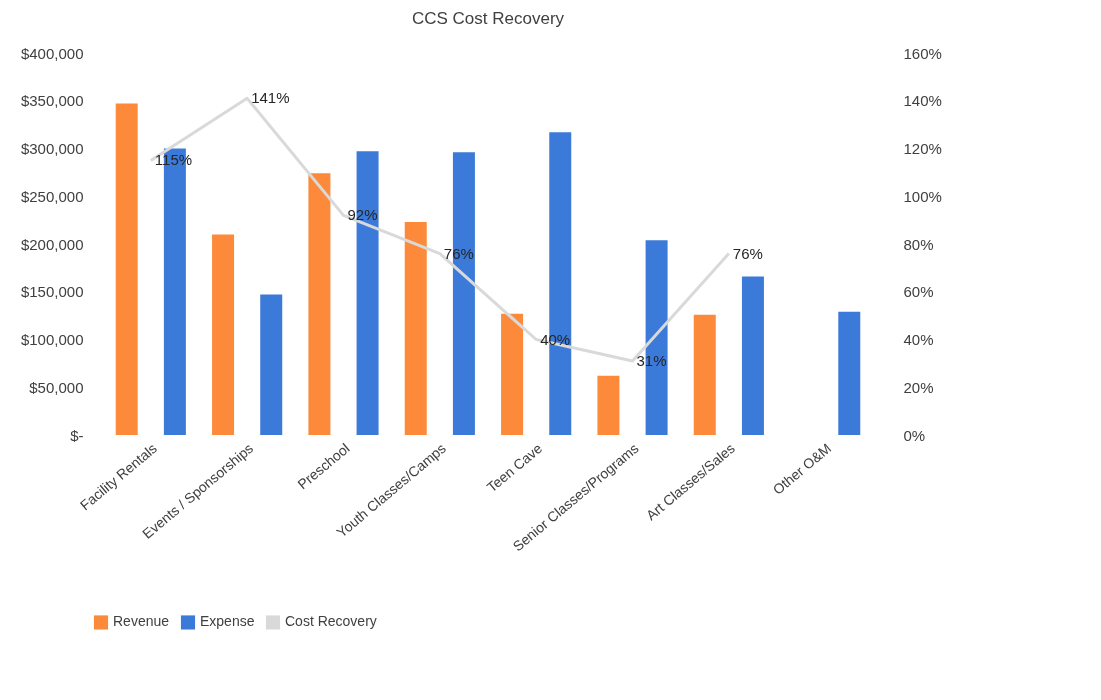 This screenshot has width=1101, height=700. I want to click on data-label: 141%, so click(270, 98).